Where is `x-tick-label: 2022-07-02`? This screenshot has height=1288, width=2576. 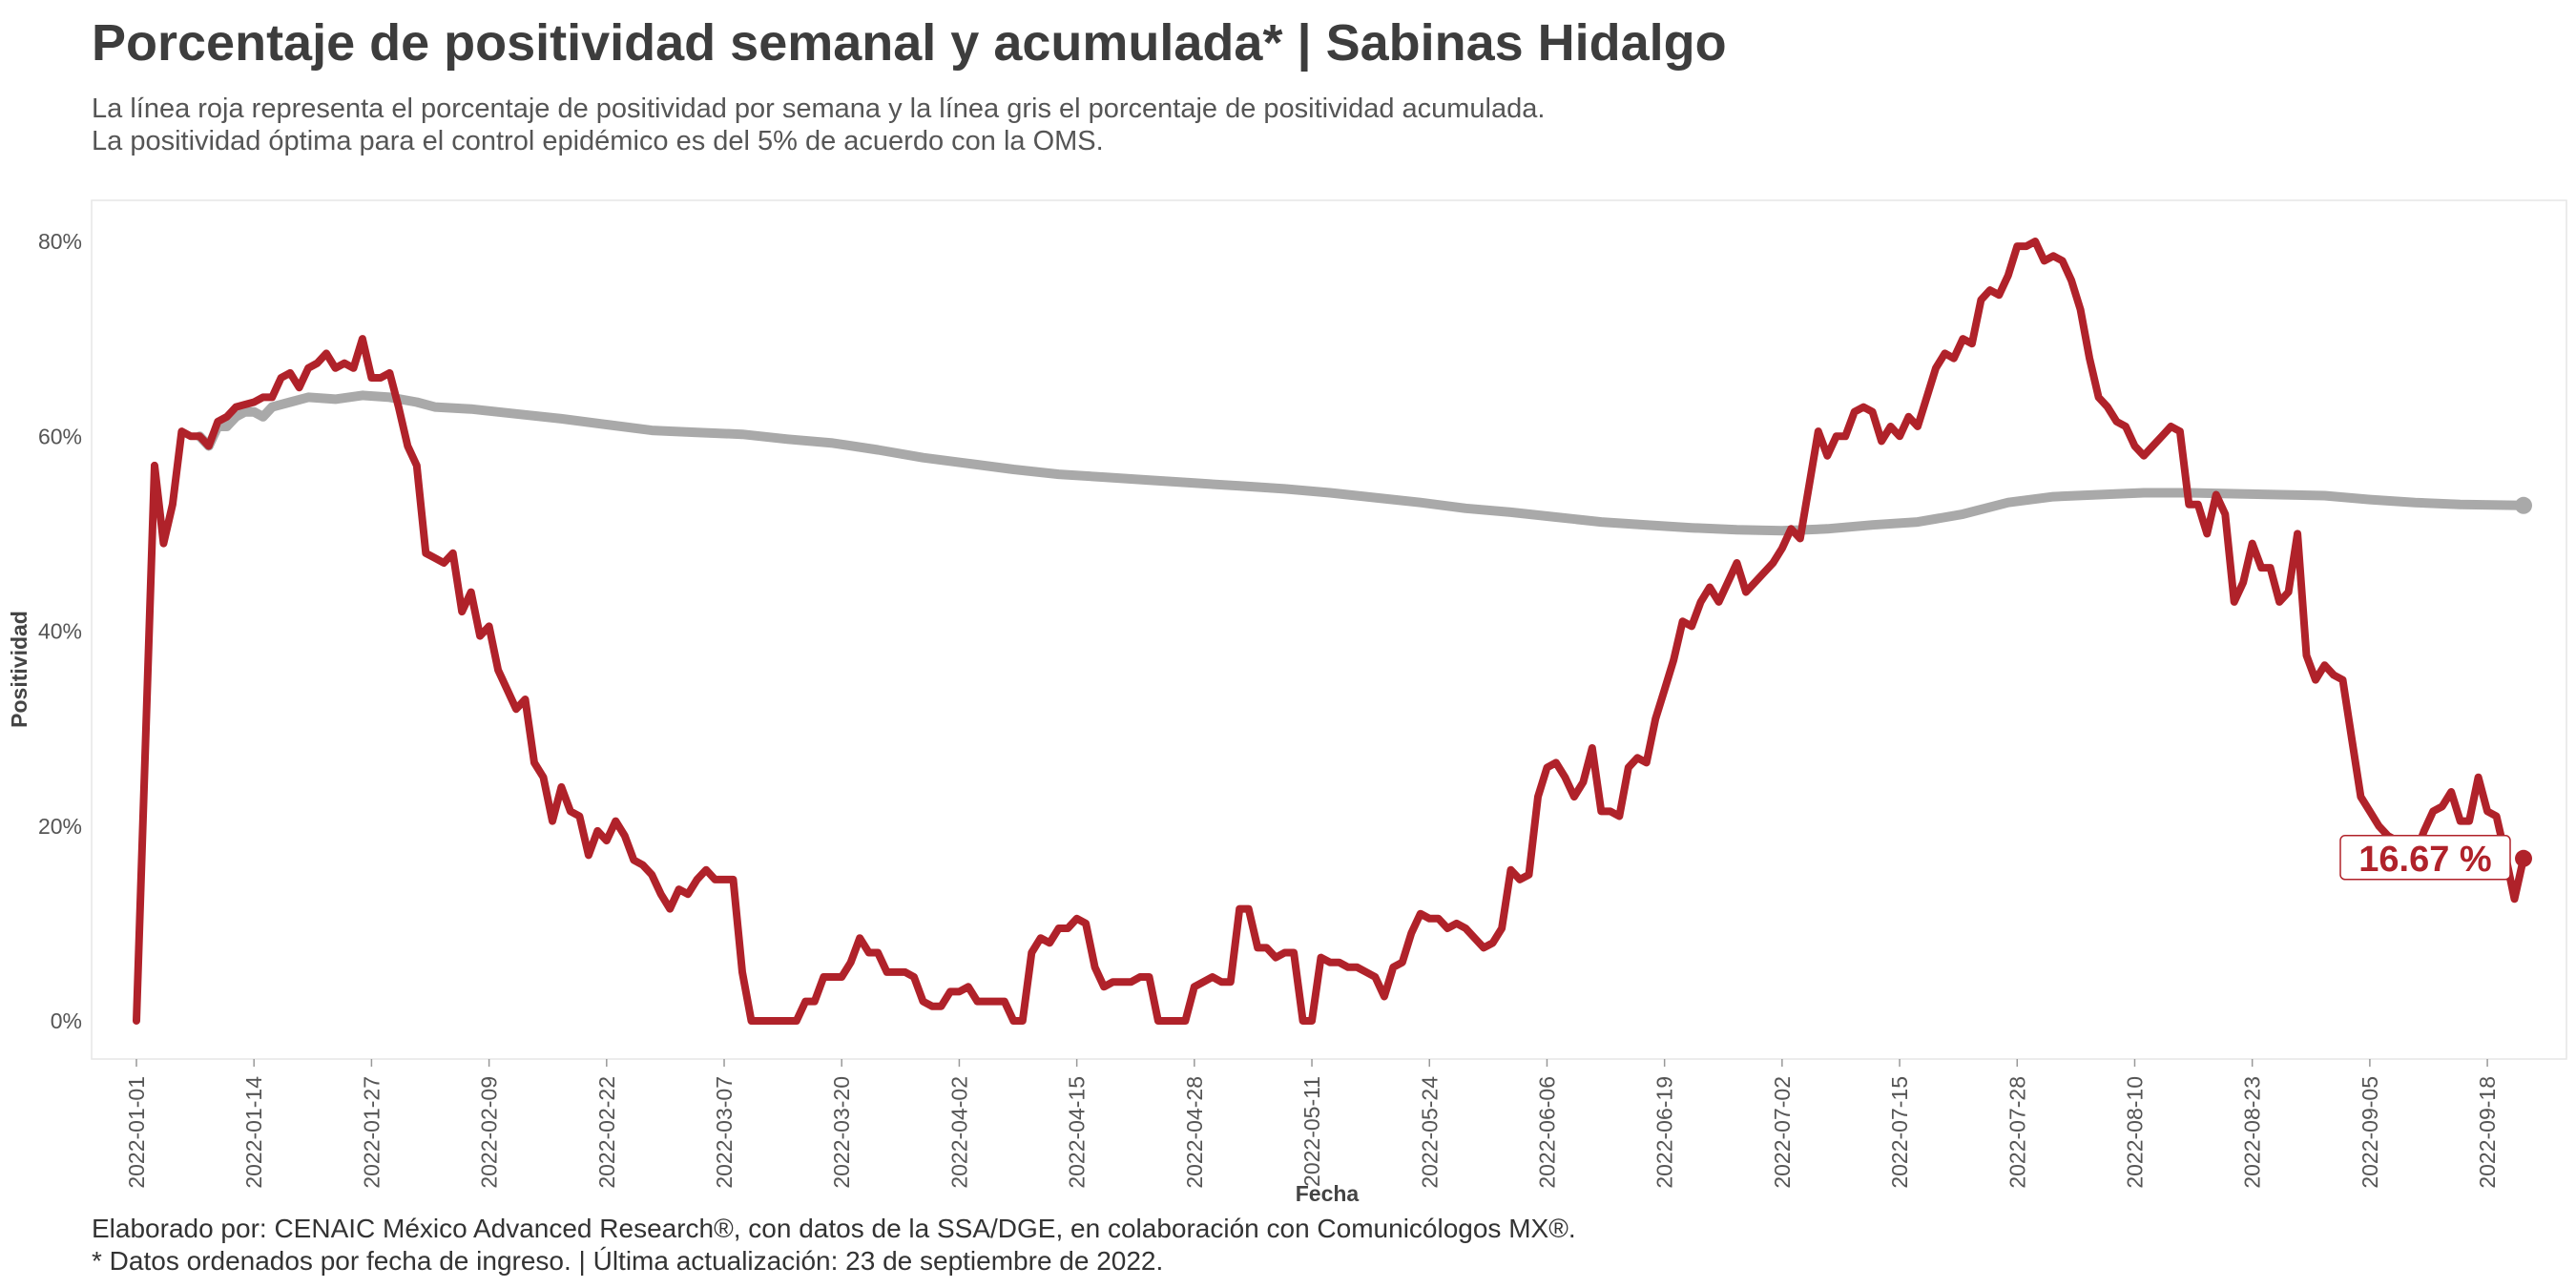 x-tick-label: 2022-07-02 is located at coordinates (1782, 1132).